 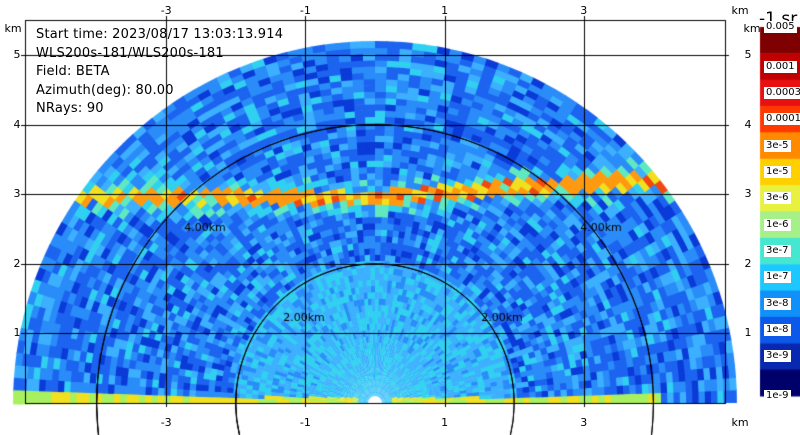 I want to click on colorbar-tick-label: 0.001, so click(x=780, y=66).